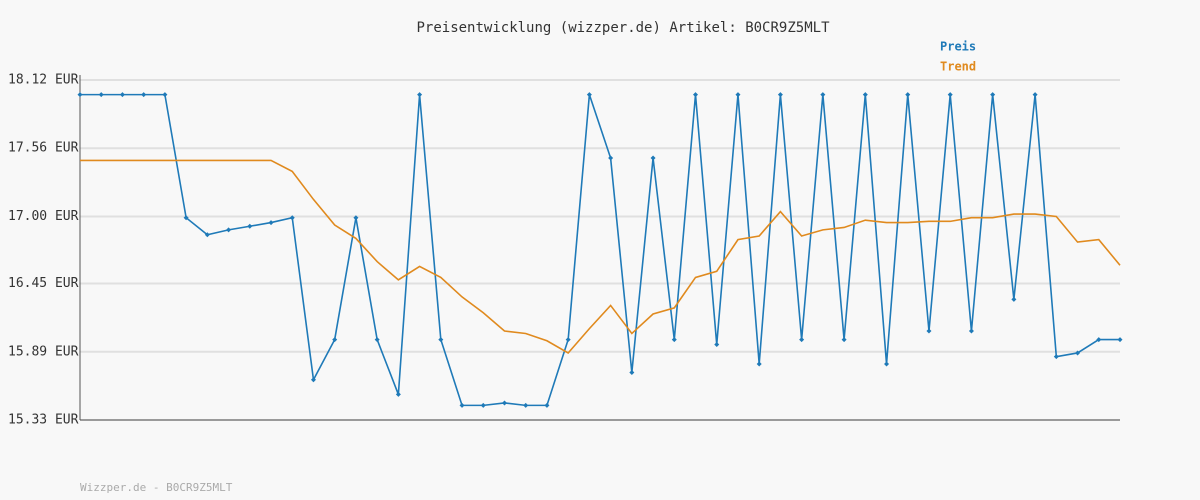  Describe the element at coordinates (43, 148) in the screenshot. I see `y-tick-label: 17.56 EUR` at that location.